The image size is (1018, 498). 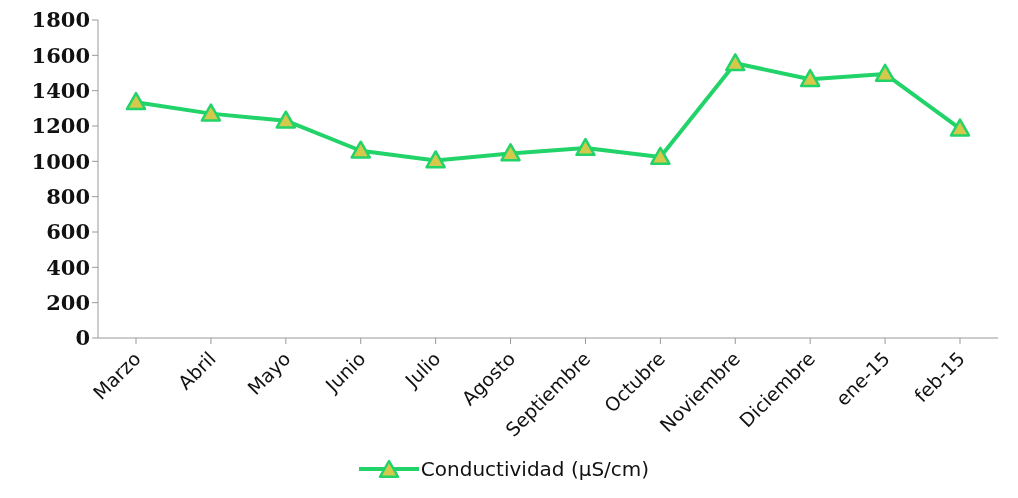 What do you see at coordinates (60, 55) in the screenshot?
I see `y-tick-label: 1600` at bounding box center [60, 55].